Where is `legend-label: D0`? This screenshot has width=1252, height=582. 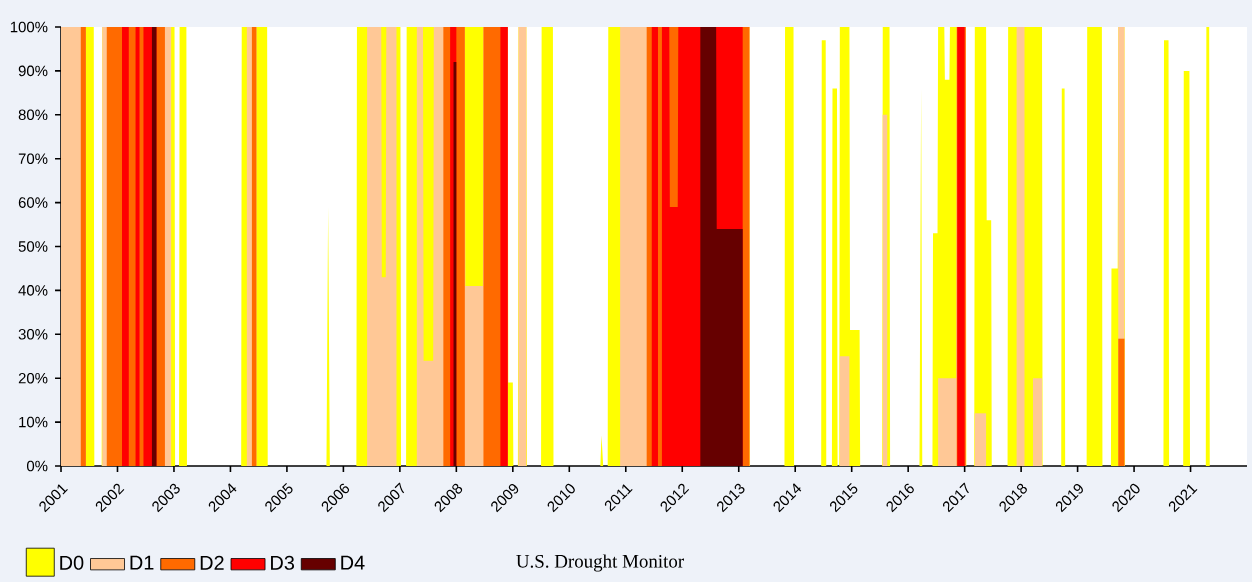 legend-label: D0 is located at coordinates (72, 562).